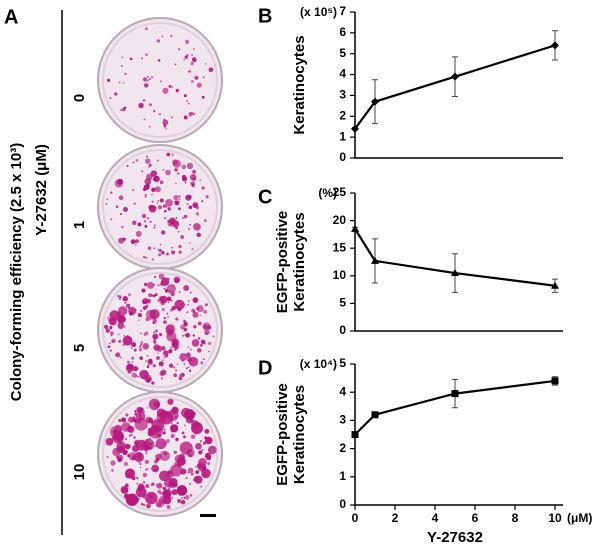 This screenshot has height=549, width=600. I want to click on dish-rim, so click(160, 330).